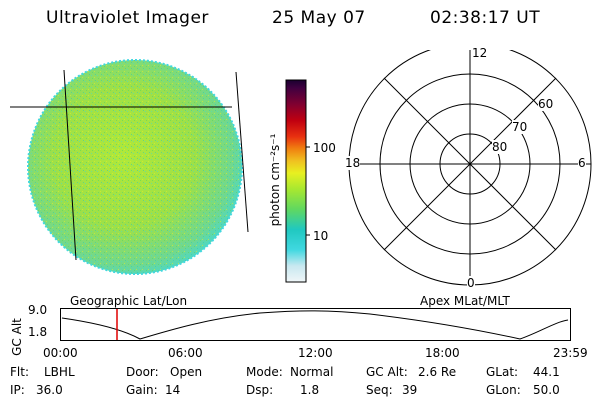 This screenshot has width=600, height=400. Describe the element at coordinates (129, 301) in the screenshot. I see `geographic-grid-label: Geographic Lat/Lon` at that location.